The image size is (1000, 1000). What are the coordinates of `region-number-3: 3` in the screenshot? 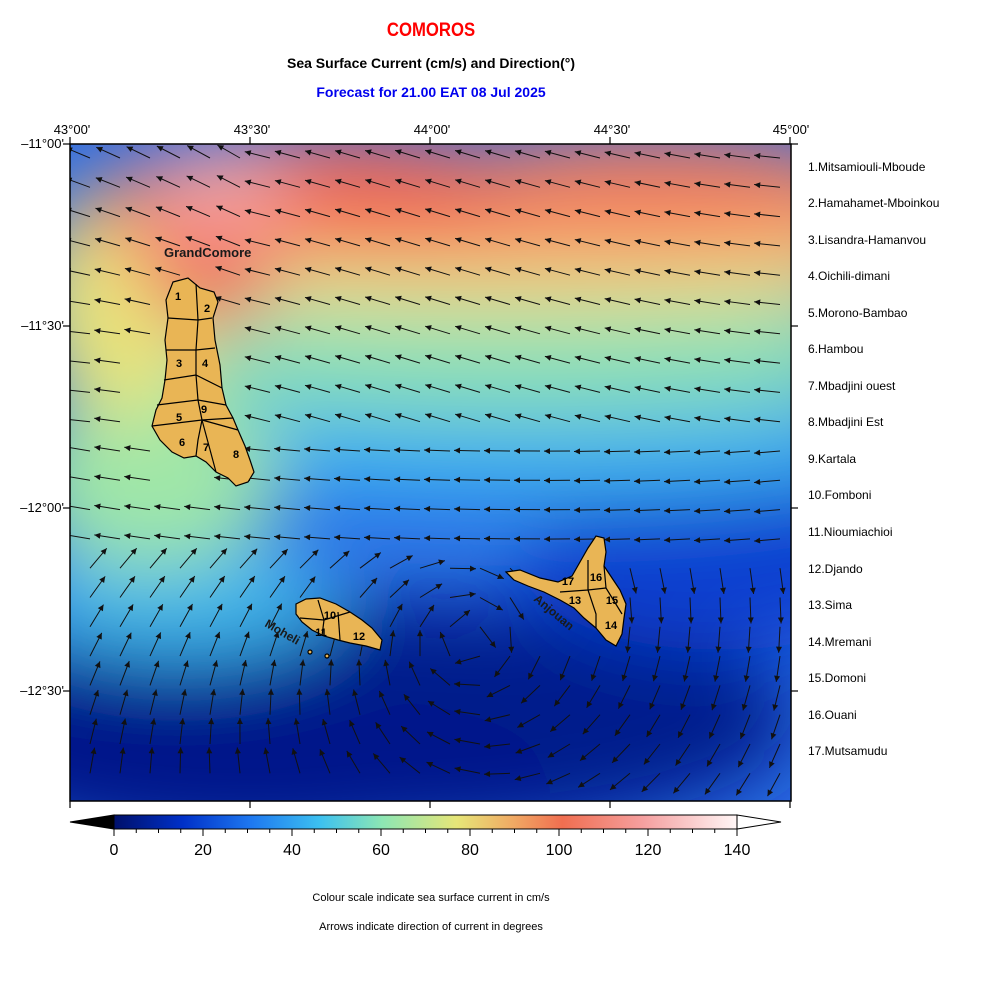 It's located at (179, 364).